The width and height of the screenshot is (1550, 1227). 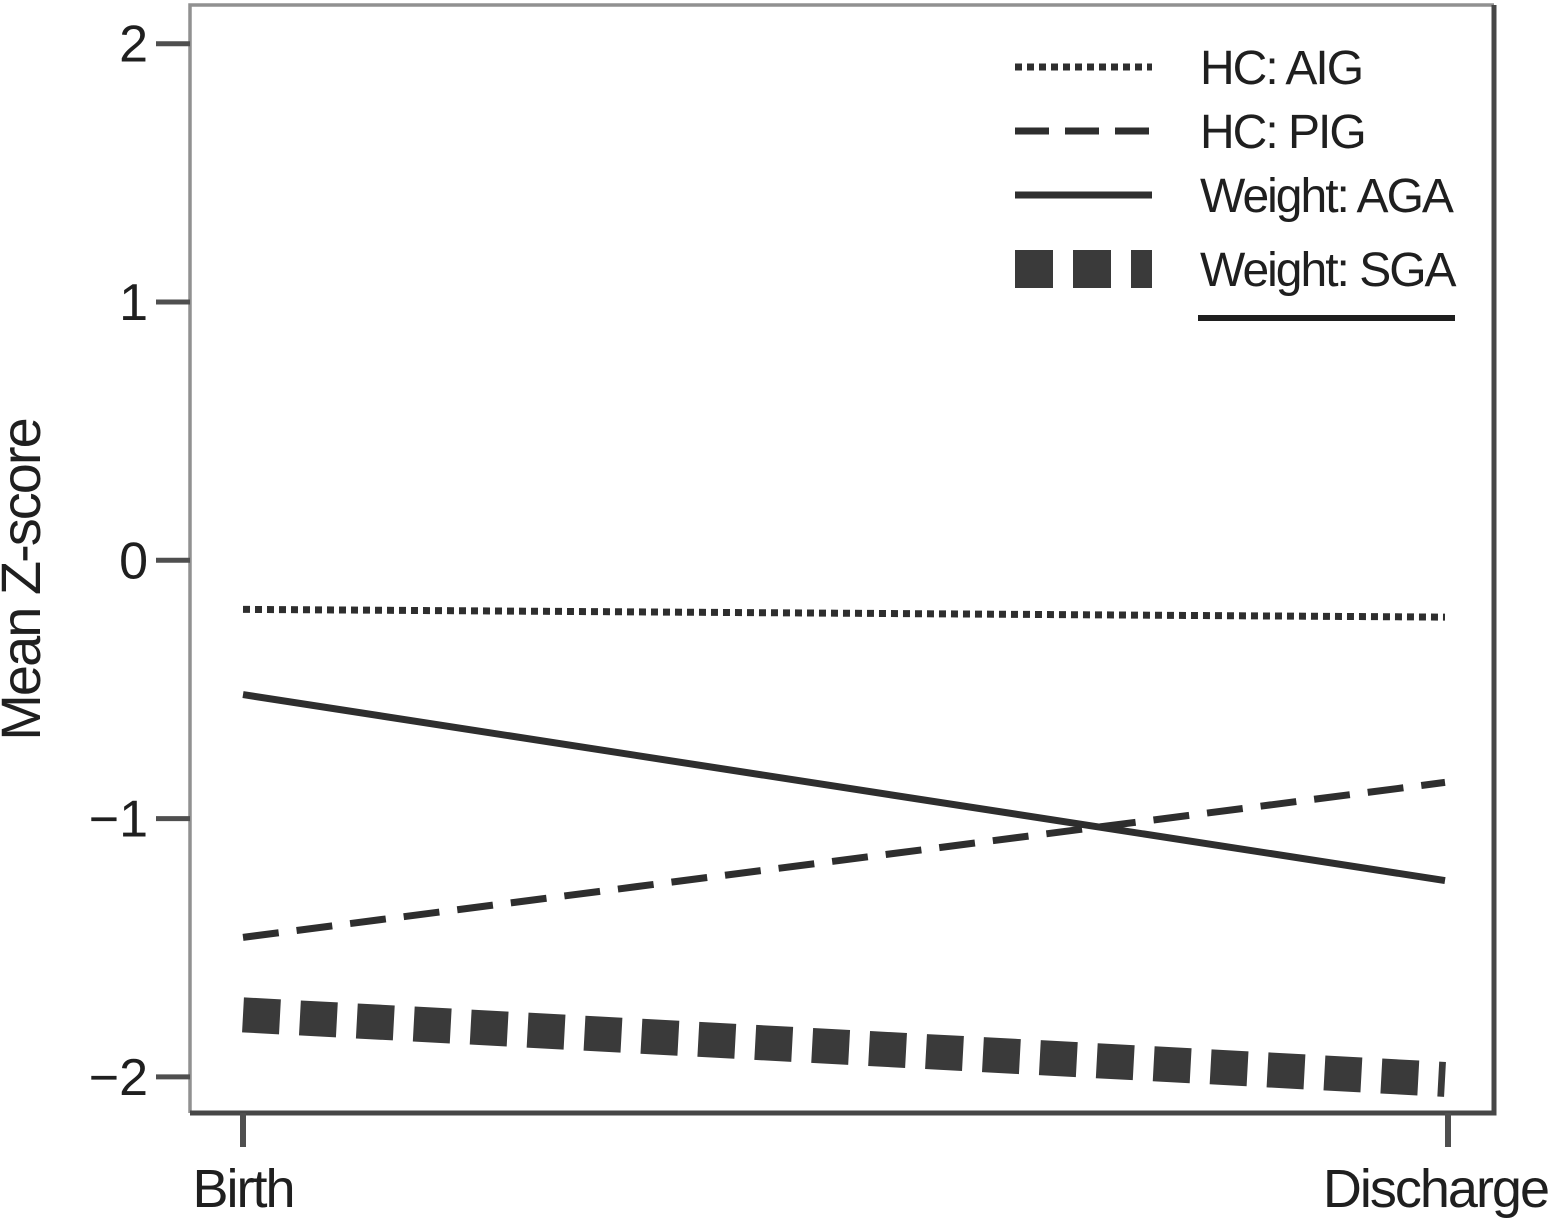 I want to click on legend-item-hc-pig: HC: PIG, so click(x=1191, y=132).